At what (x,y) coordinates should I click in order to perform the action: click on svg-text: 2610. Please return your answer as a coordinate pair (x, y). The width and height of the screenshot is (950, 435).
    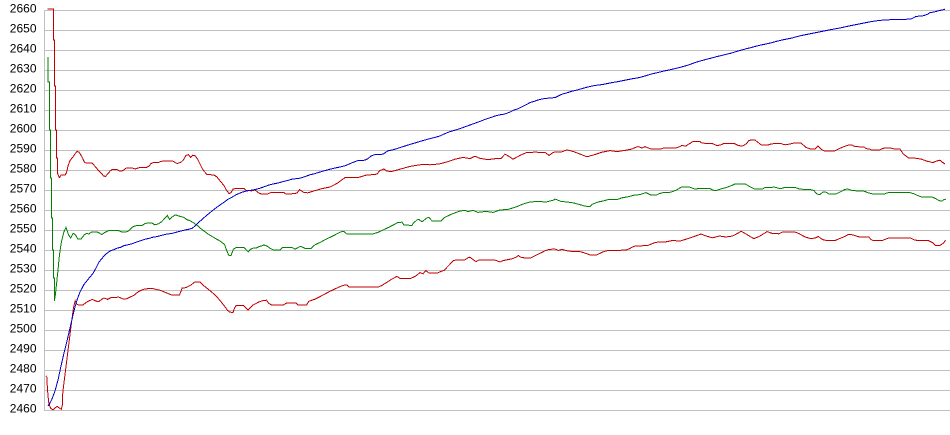
    Looking at the image, I should click on (23, 109).